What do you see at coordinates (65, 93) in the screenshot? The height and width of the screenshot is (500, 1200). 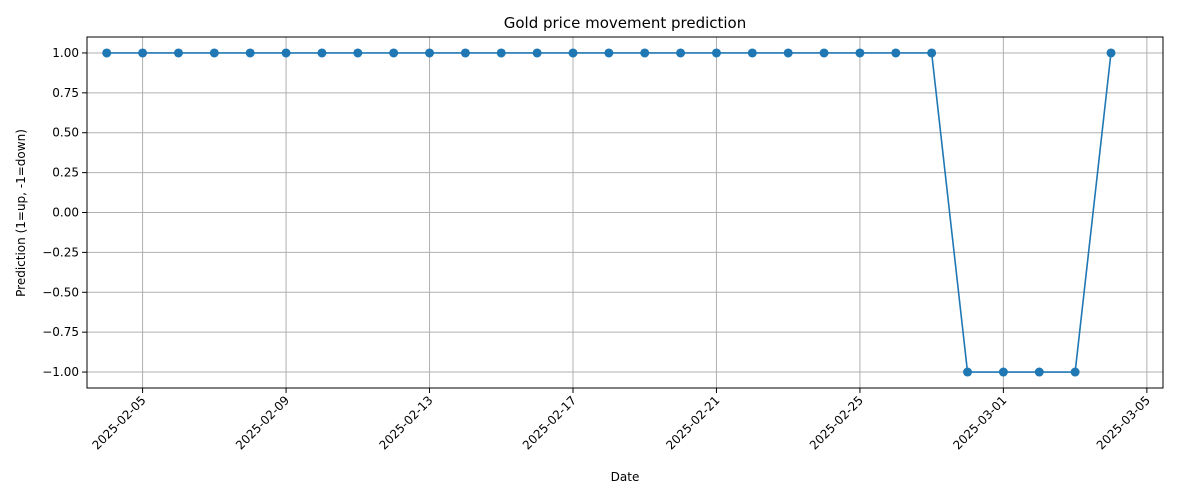 I see `y-tick-label: 0.75` at bounding box center [65, 93].